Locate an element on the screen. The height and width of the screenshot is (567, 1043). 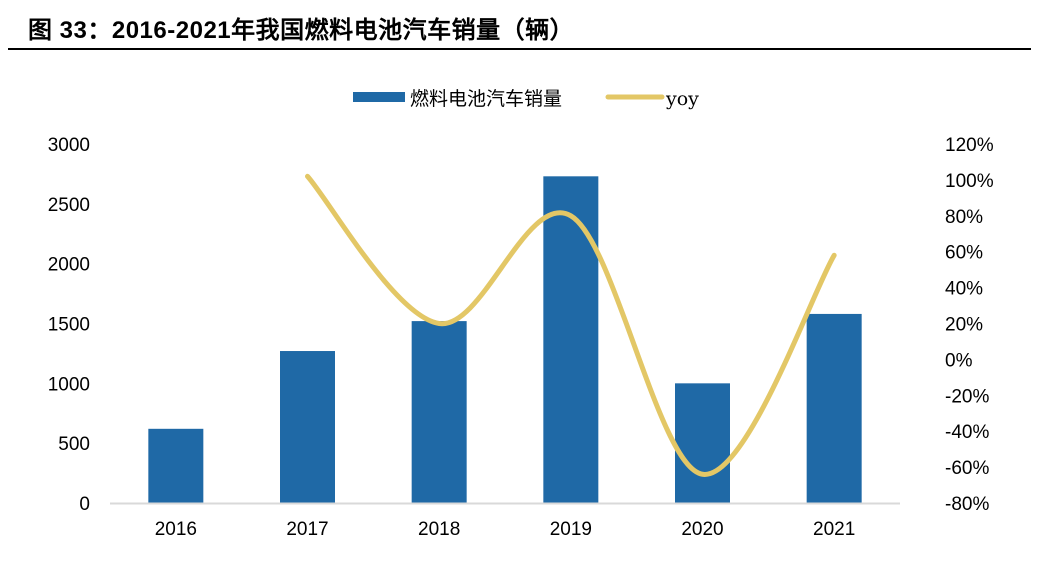
right-axis-tick: -60% is located at coordinates (967, 468).